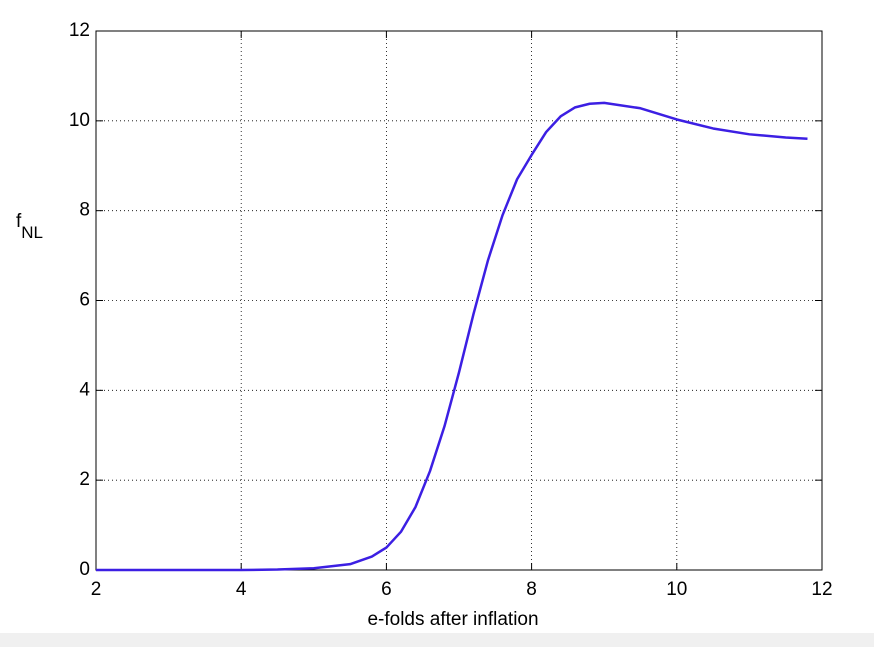  What do you see at coordinates (452, 619) in the screenshot?
I see `x-axis-label: e-folds after inflation` at bounding box center [452, 619].